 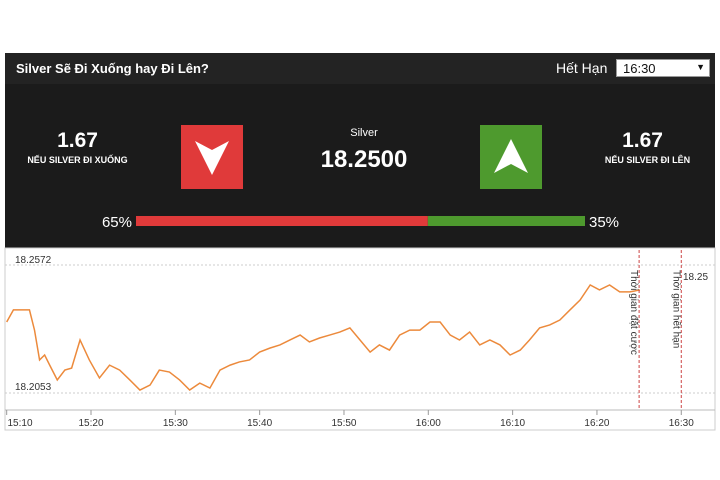 I want to click on x-tick-label: 15:50, so click(x=343, y=423).